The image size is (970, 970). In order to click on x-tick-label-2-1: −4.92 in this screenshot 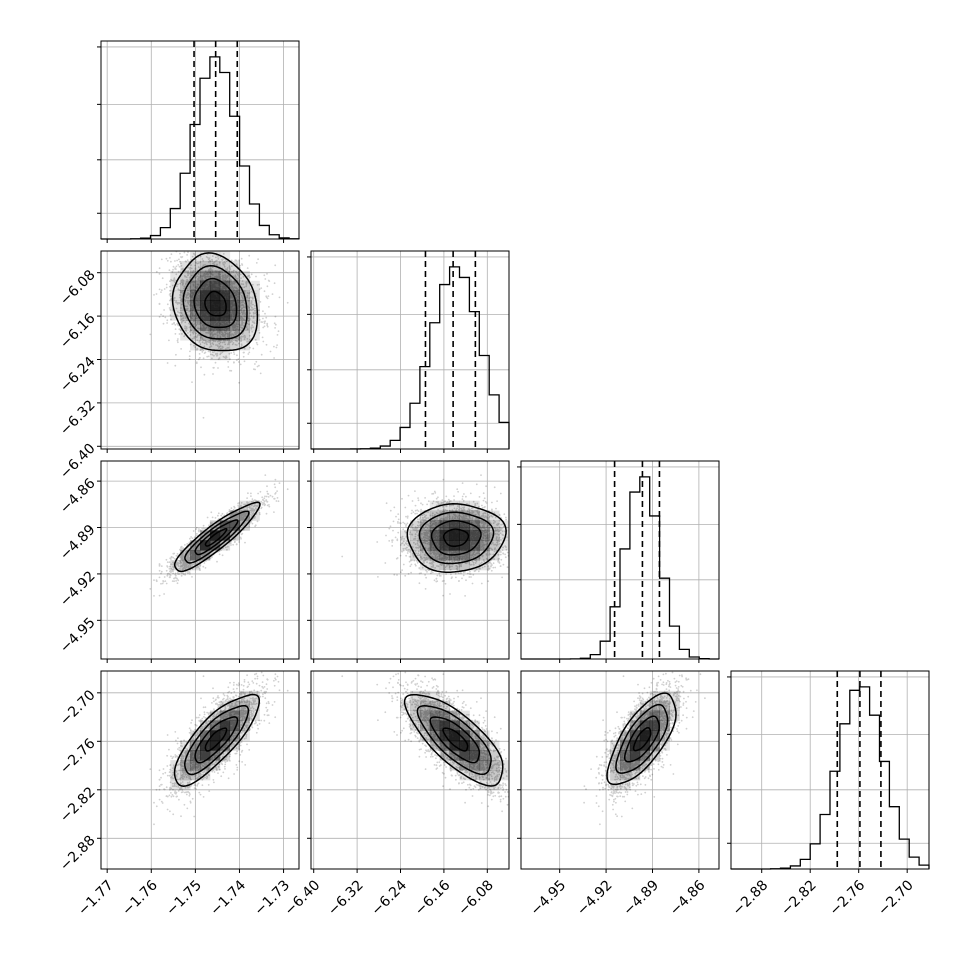, I will do `click(595, 898)`.